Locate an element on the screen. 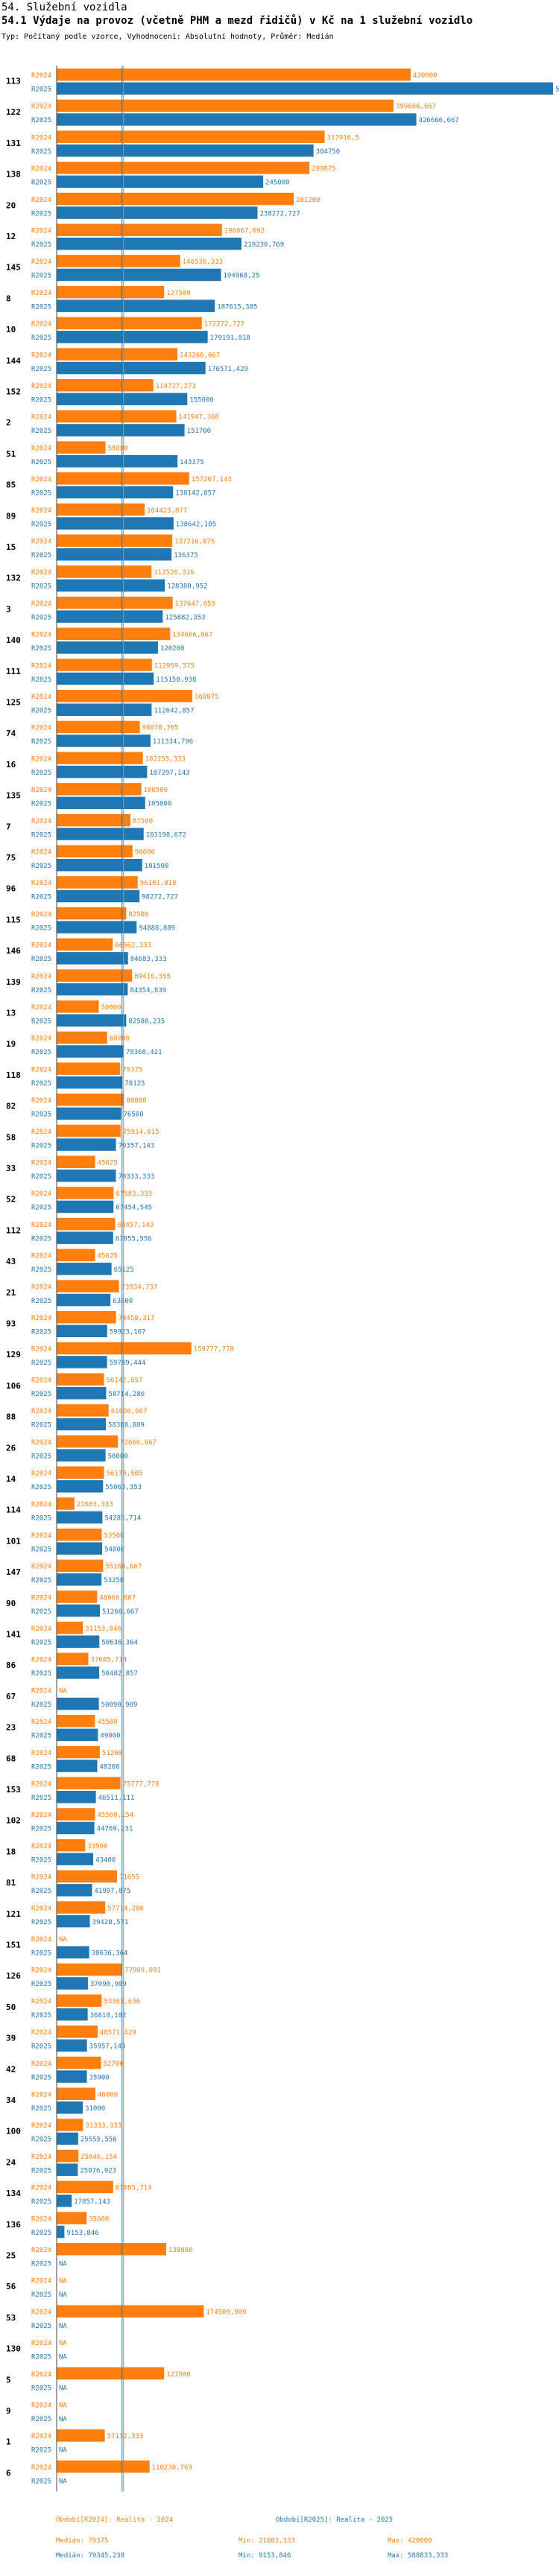 This screenshot has height=2576, width=559. value-label: 136375 is located at coordinates (186, 556).